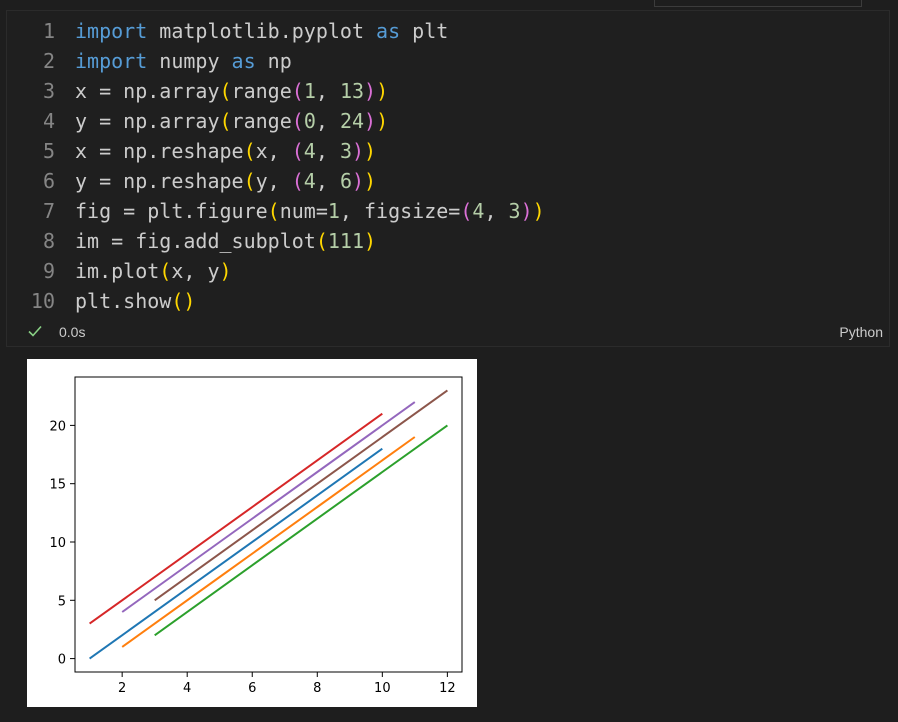  What do you see at coordinates (273, 151) in the screenshot?
I see `code-token: x,` at bounding box center [273, 151].